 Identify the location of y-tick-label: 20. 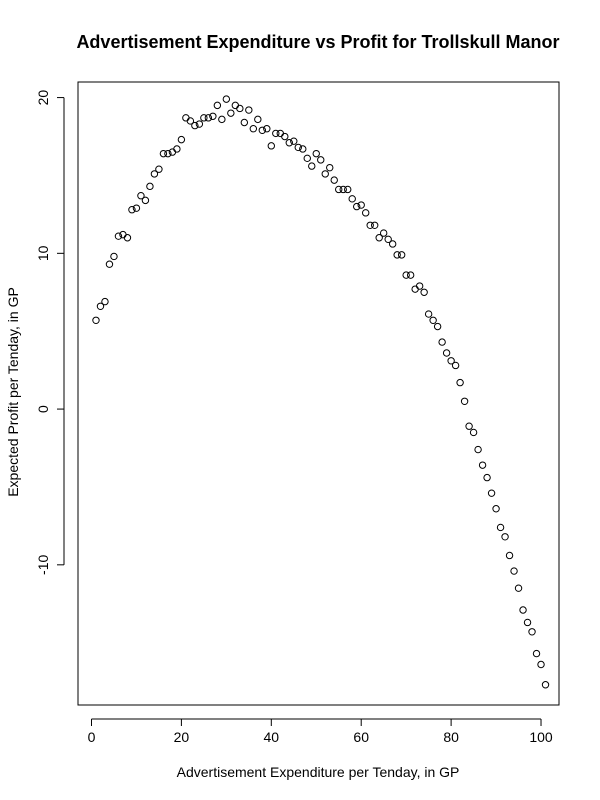
(43, 98).